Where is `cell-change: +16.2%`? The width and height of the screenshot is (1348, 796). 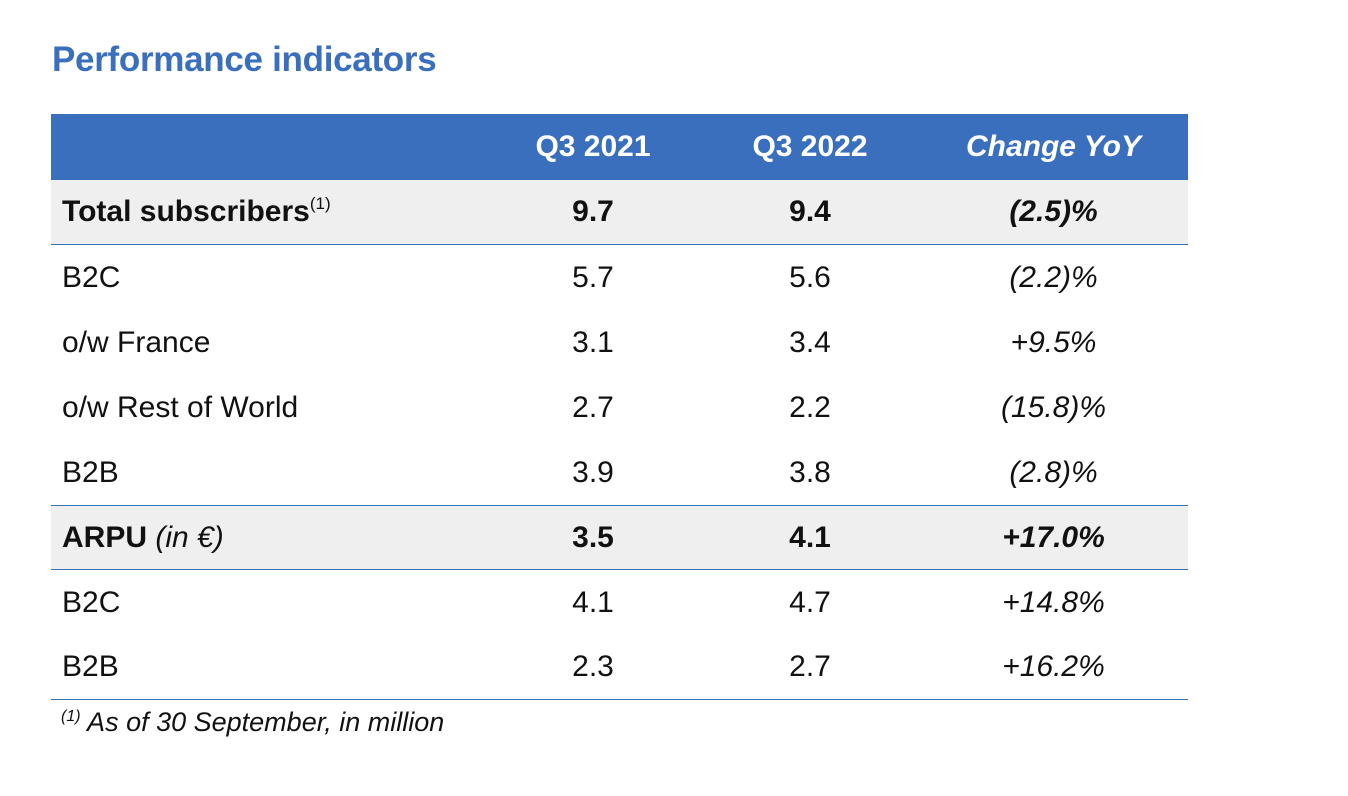
cell-change: +16.2% is located at coordinates (1053, 666).